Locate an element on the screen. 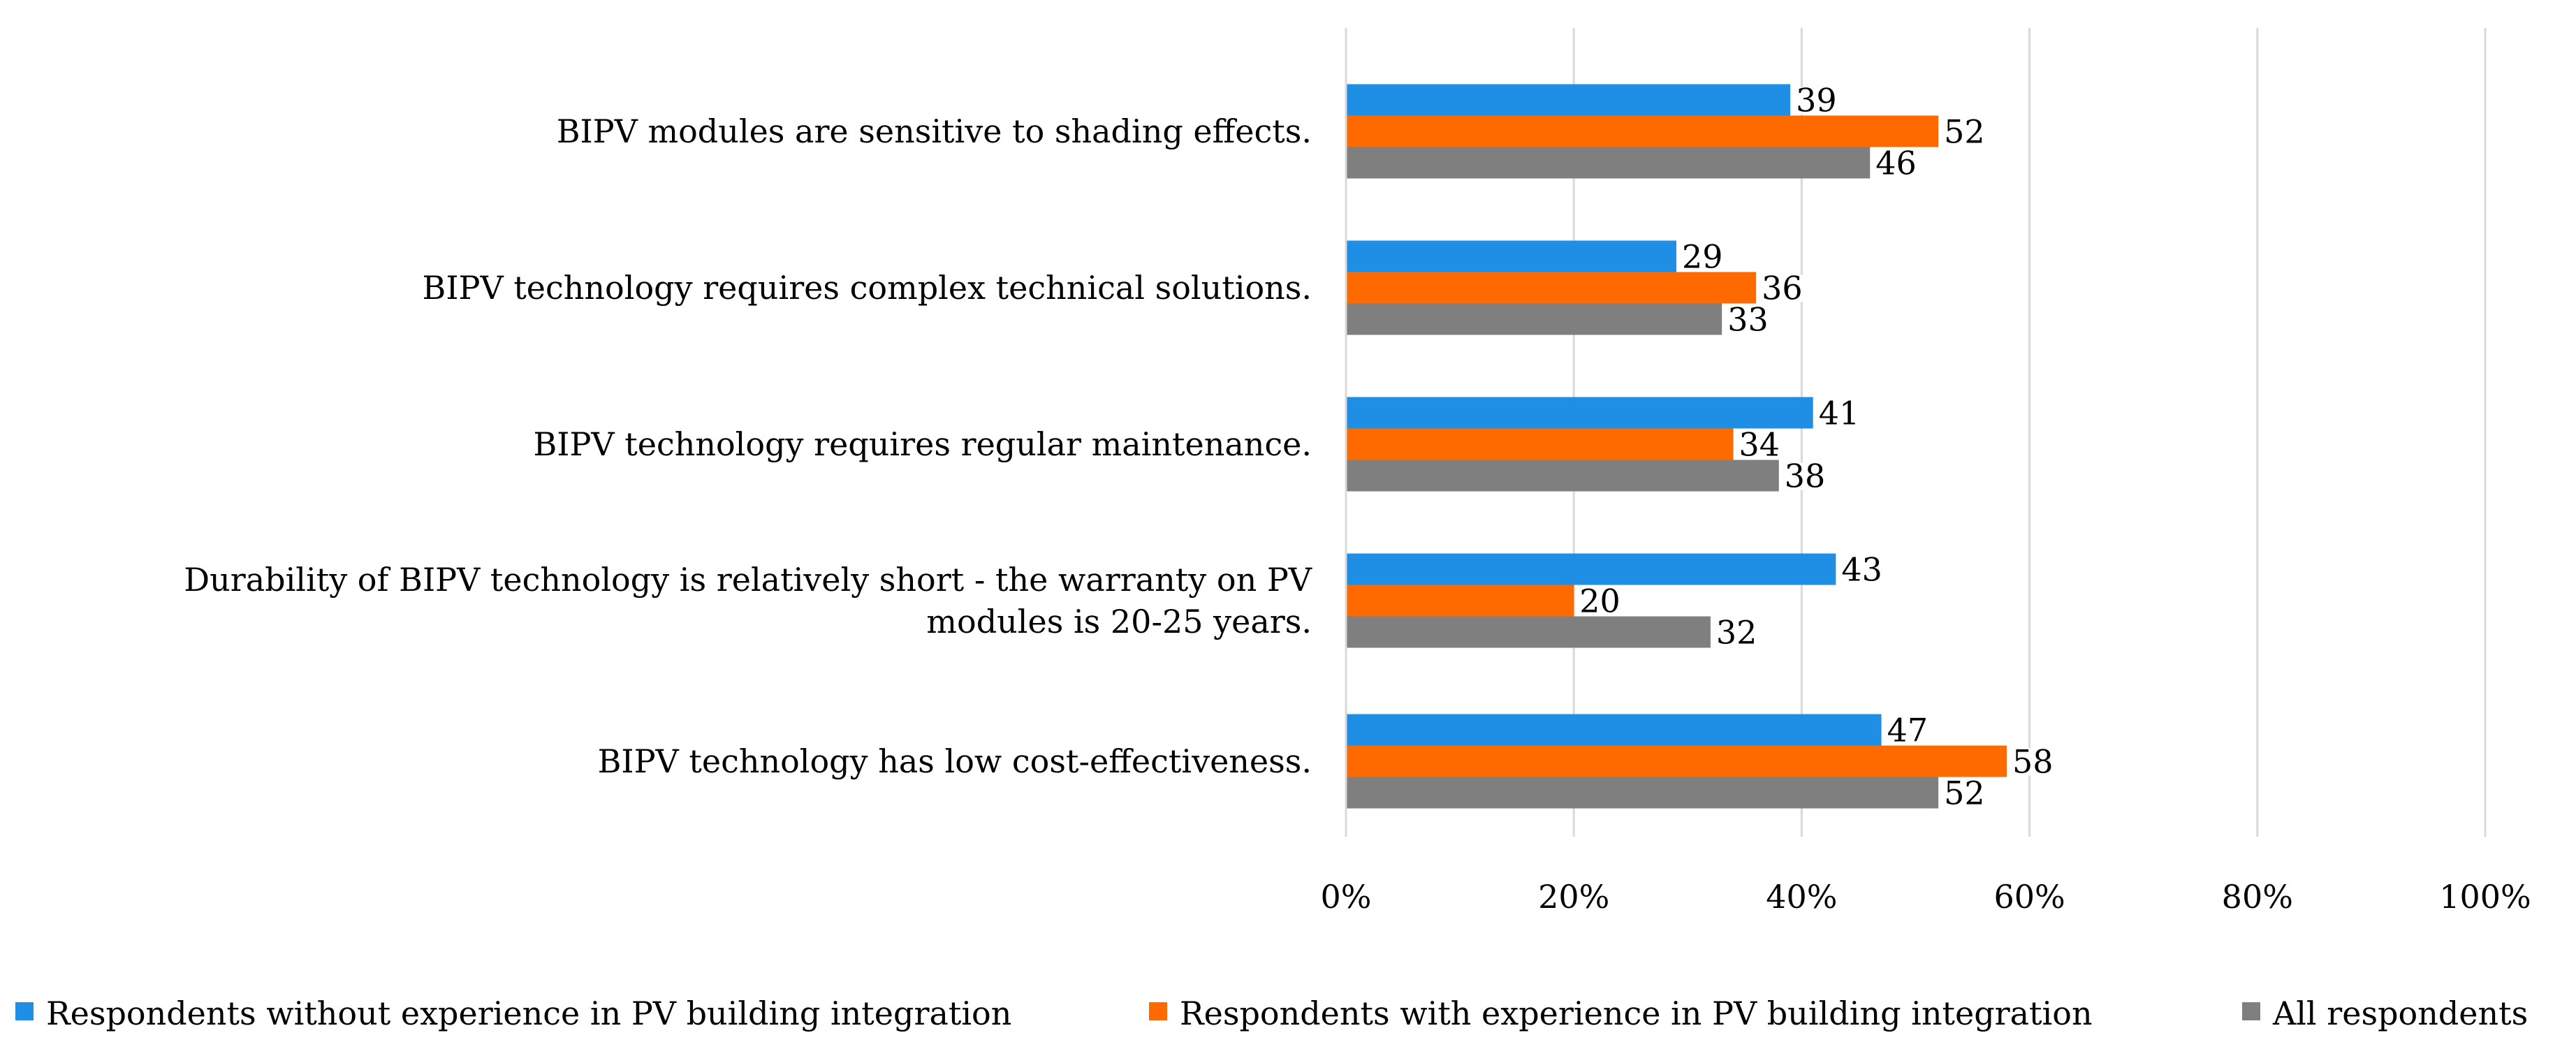 The height and width of the screenshot is (1056, 2576). data-label: 32 is located at coordinates (1736, 633).